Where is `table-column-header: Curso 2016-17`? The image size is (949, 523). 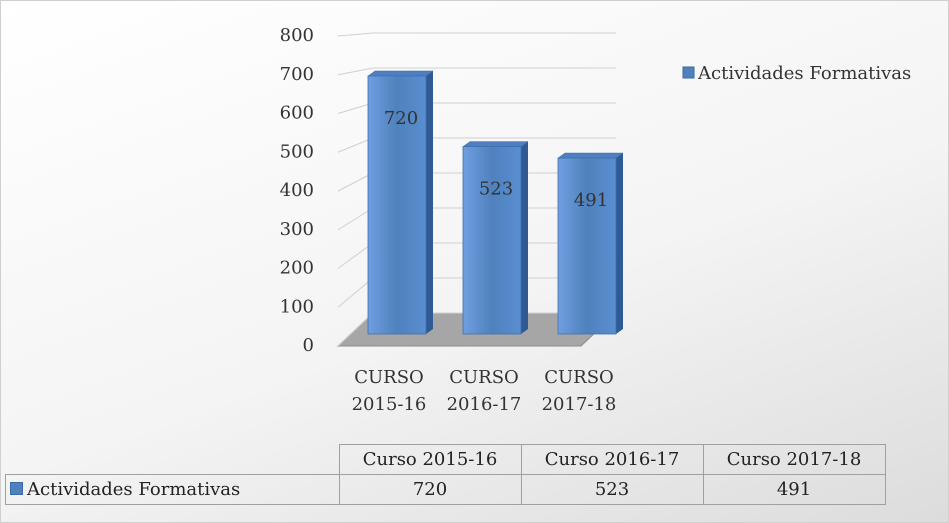 table-column-header: Curso 2016-17 is located at coordinates (612, 459).